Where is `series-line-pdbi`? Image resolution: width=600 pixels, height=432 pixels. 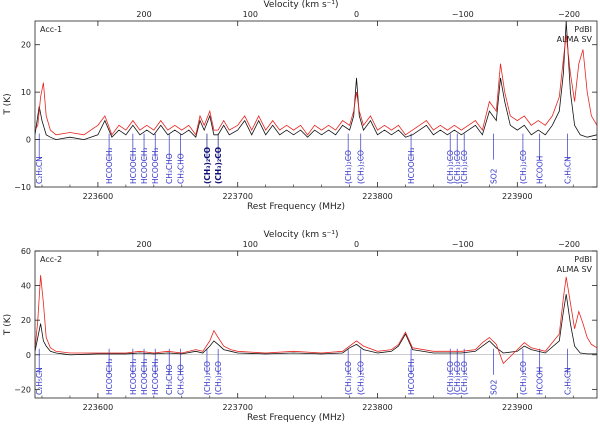
series-line-pdbi is located at coordinates (316, 325).